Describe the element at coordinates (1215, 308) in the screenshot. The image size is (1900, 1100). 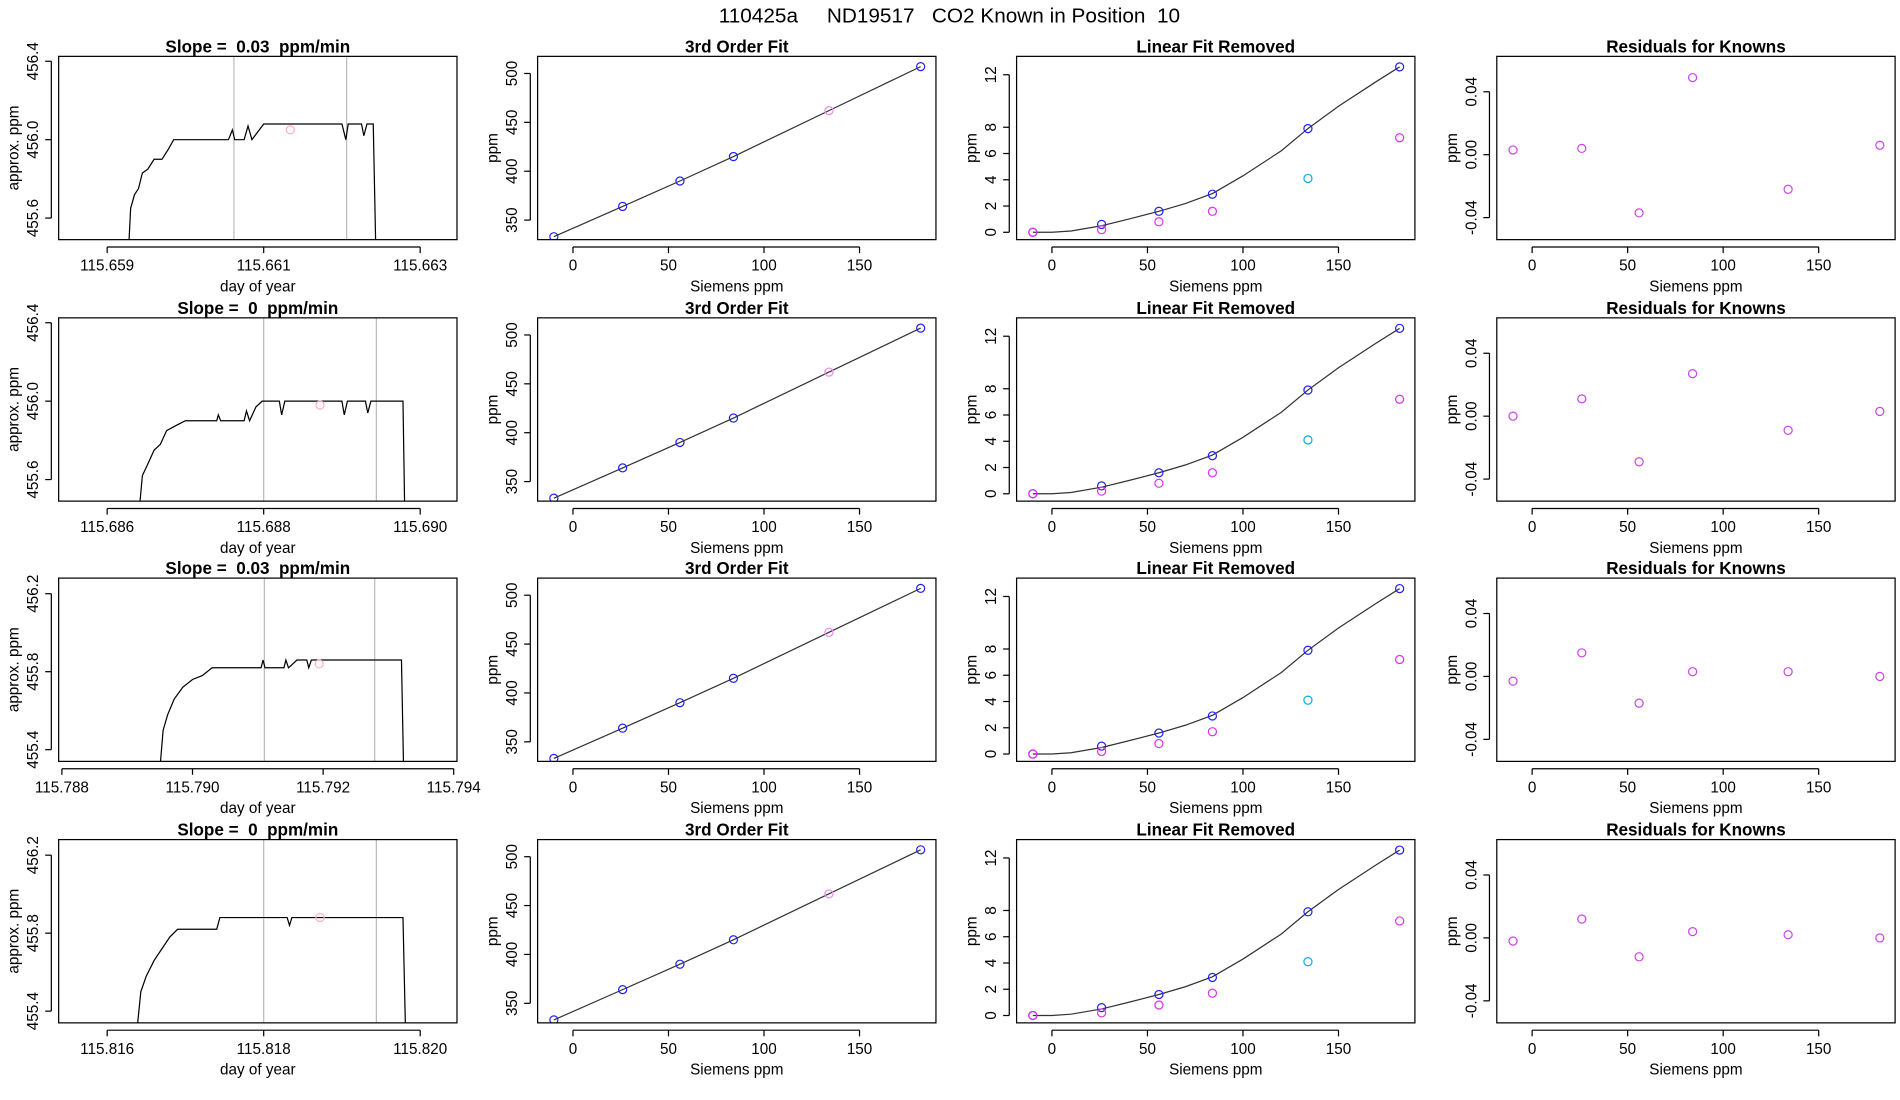
I see `panel-title: Linear Fit Removed` at that location.